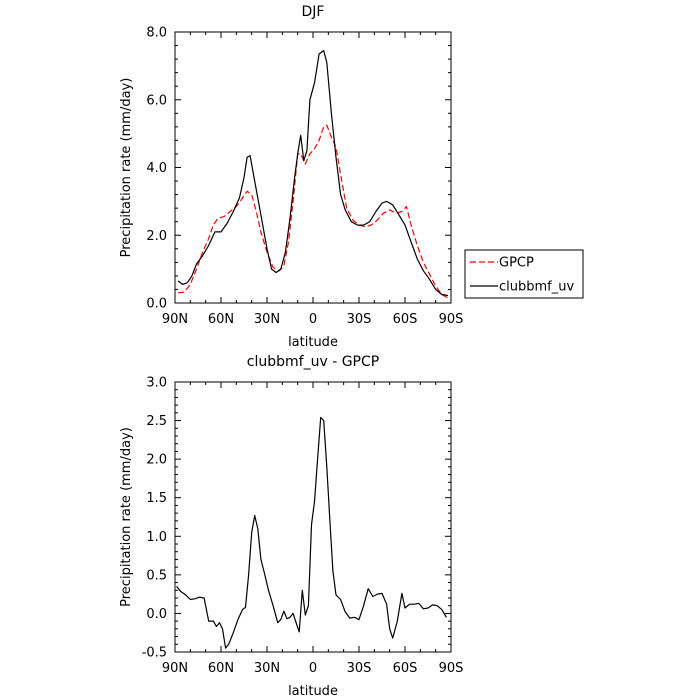 This screenshot has height=700, width=700. I want to click on legend-box, so click(524, 274).